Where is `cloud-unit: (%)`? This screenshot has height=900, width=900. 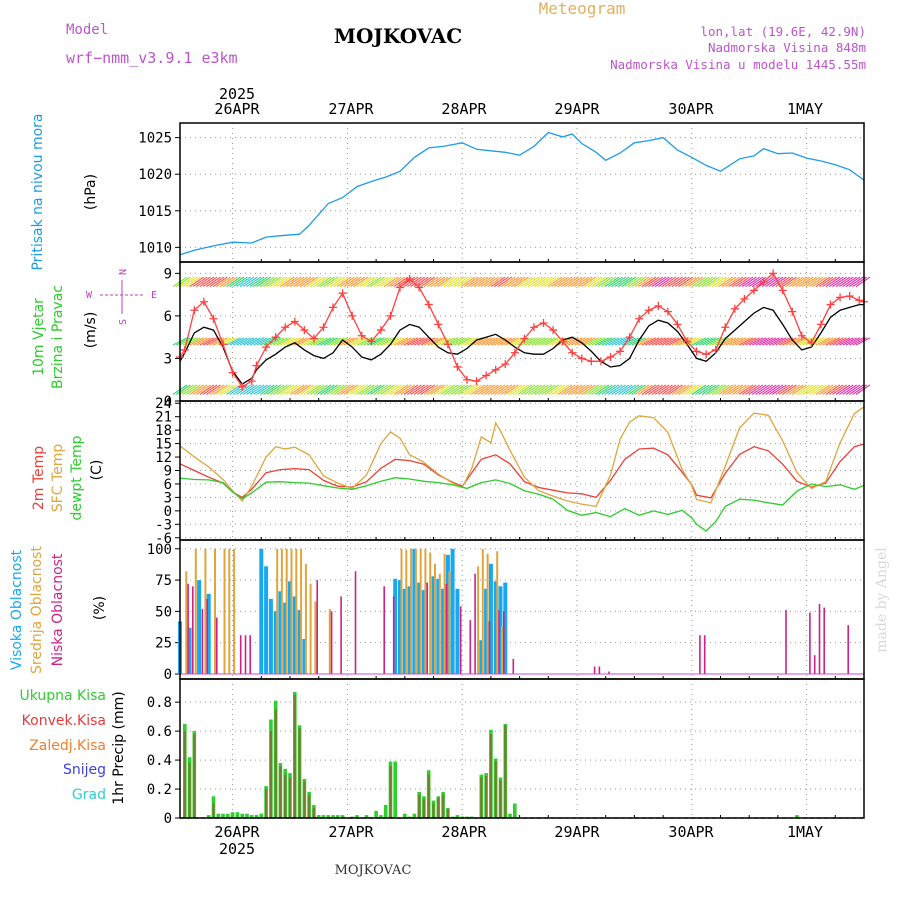 cloud-unit: (%) is located at coordinates (100, 608).